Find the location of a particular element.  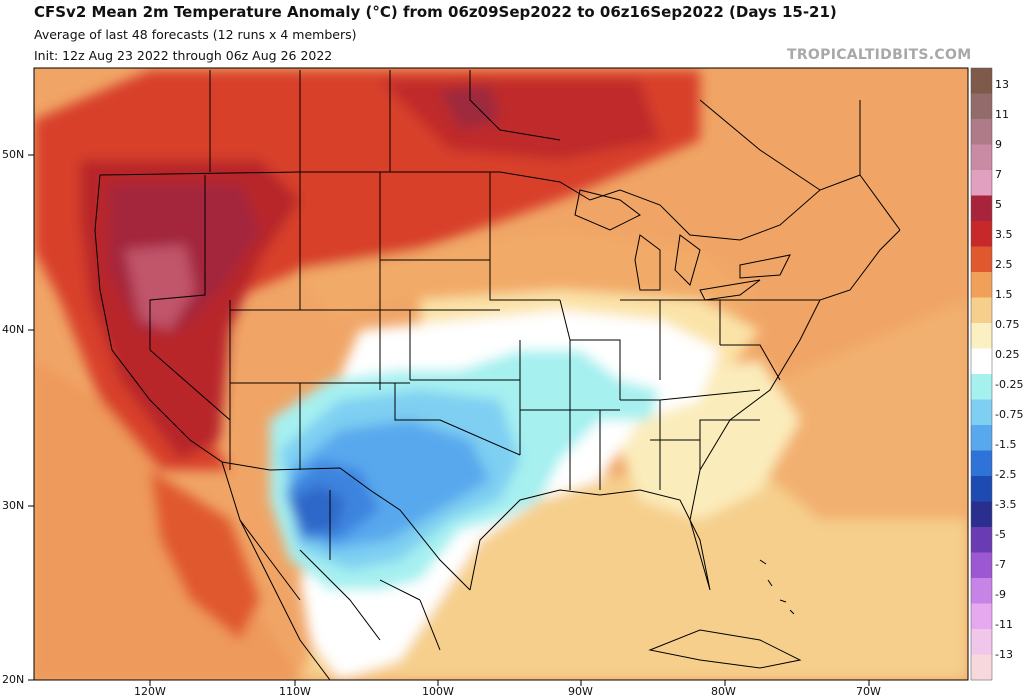

western-state-lines is located at coordinates (280, 321).